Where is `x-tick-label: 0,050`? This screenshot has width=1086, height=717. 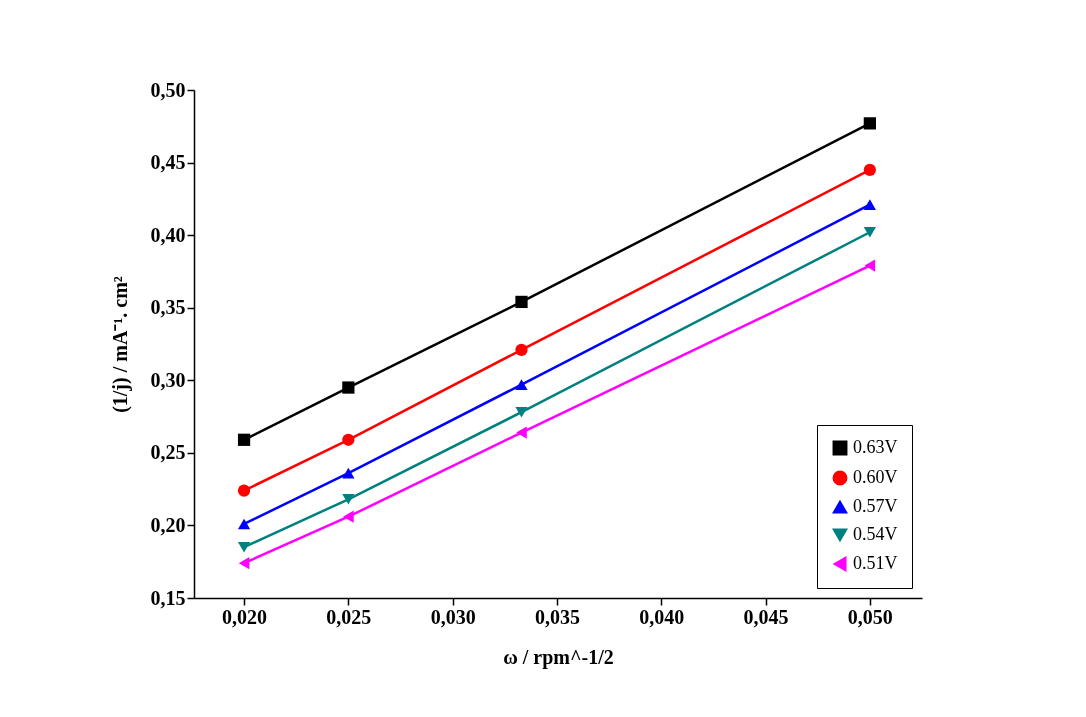 x-tick-label: 0,050 is located at coordinates (870, 616).